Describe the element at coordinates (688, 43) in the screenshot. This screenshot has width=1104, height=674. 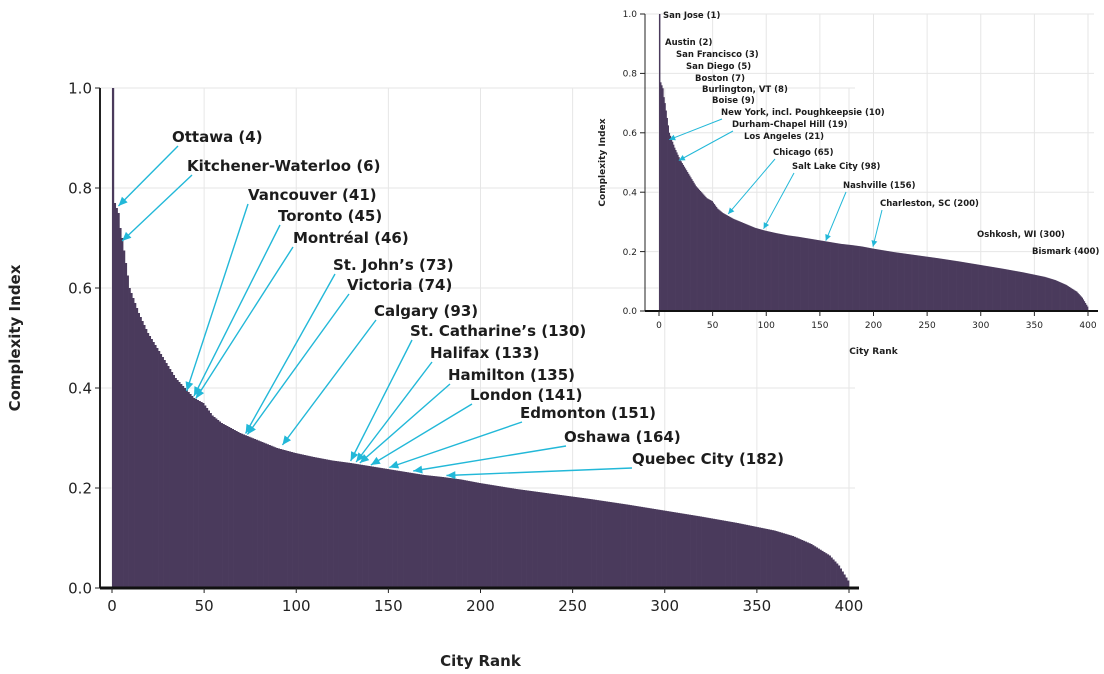
I see `annotation-label: Austin (2)` at that location.